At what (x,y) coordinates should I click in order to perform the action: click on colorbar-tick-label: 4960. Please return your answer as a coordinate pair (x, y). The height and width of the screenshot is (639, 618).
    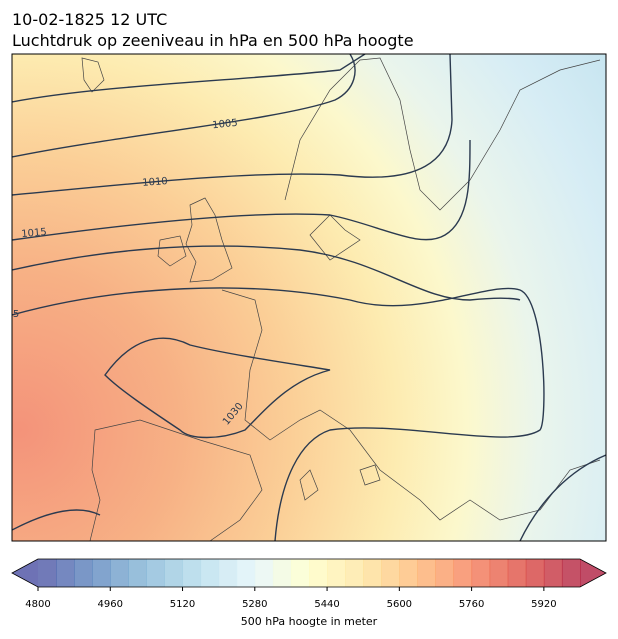
    Looking at the image, I should click on (110, 604).